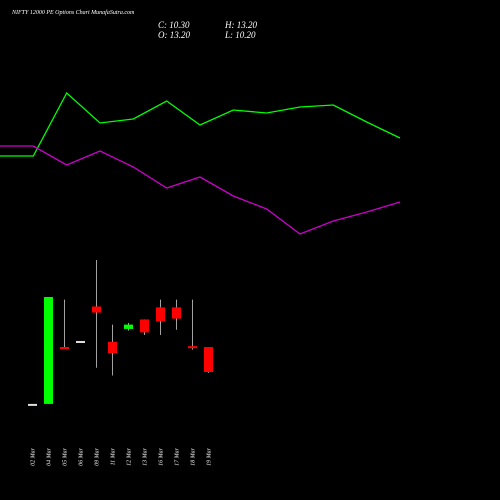 The image size is (500, 500). I want to click on x-tick-label: 12 Mar, so click(130, 456).